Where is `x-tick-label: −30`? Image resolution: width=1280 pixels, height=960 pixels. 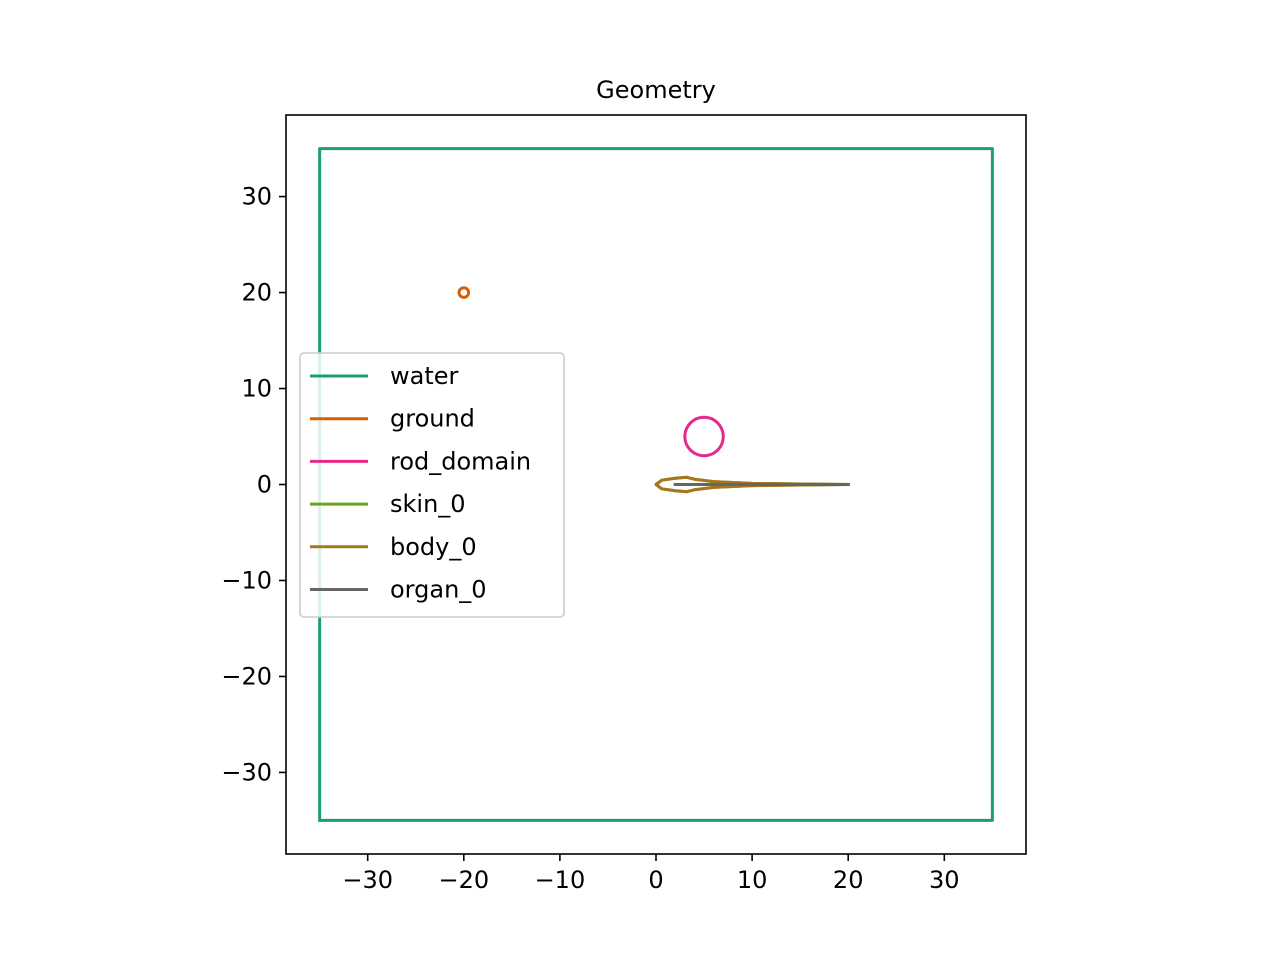
x-tick-label: −30 is located at coordinates (367, 880).